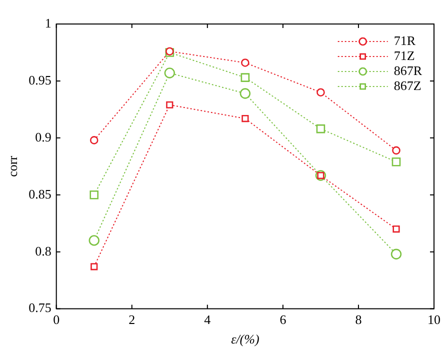 Image resolution: width=446 pixels, height=350 pixels. What do you see at coordinates (208, 320) in the screenshot?
I see `x-tick-label: 4` at bounding box center [208, 320].